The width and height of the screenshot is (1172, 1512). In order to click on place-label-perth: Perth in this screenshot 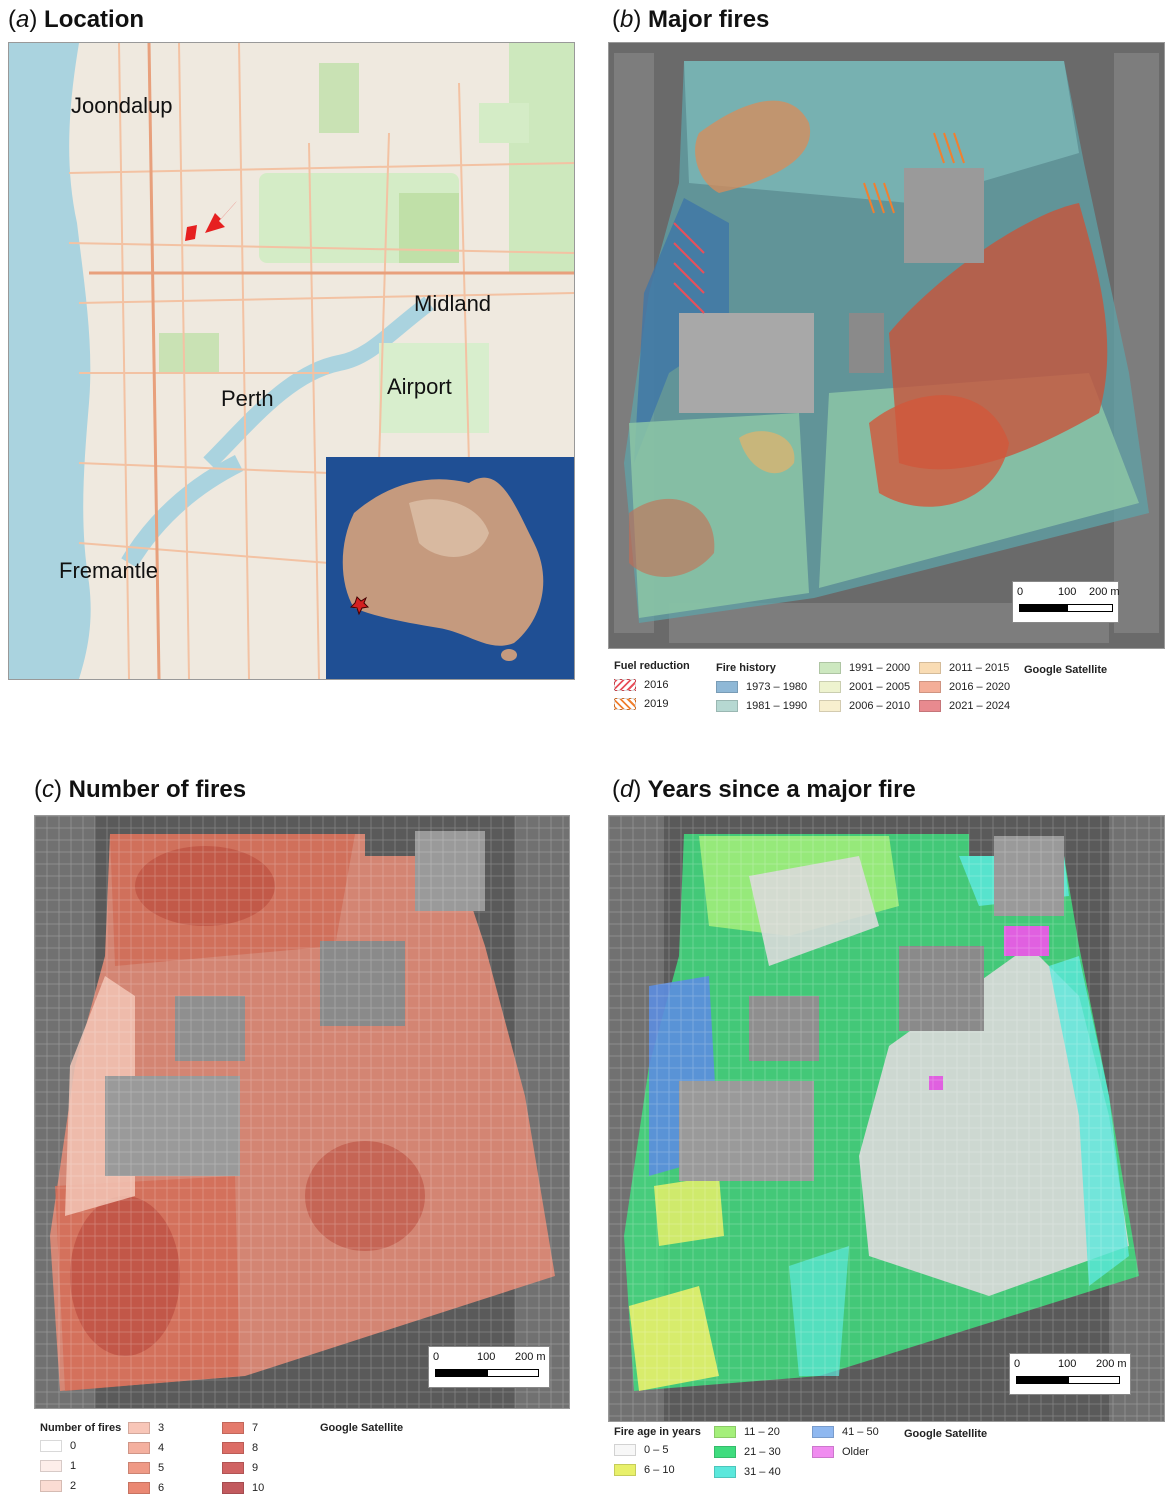, I will do `click(247, 398)`.